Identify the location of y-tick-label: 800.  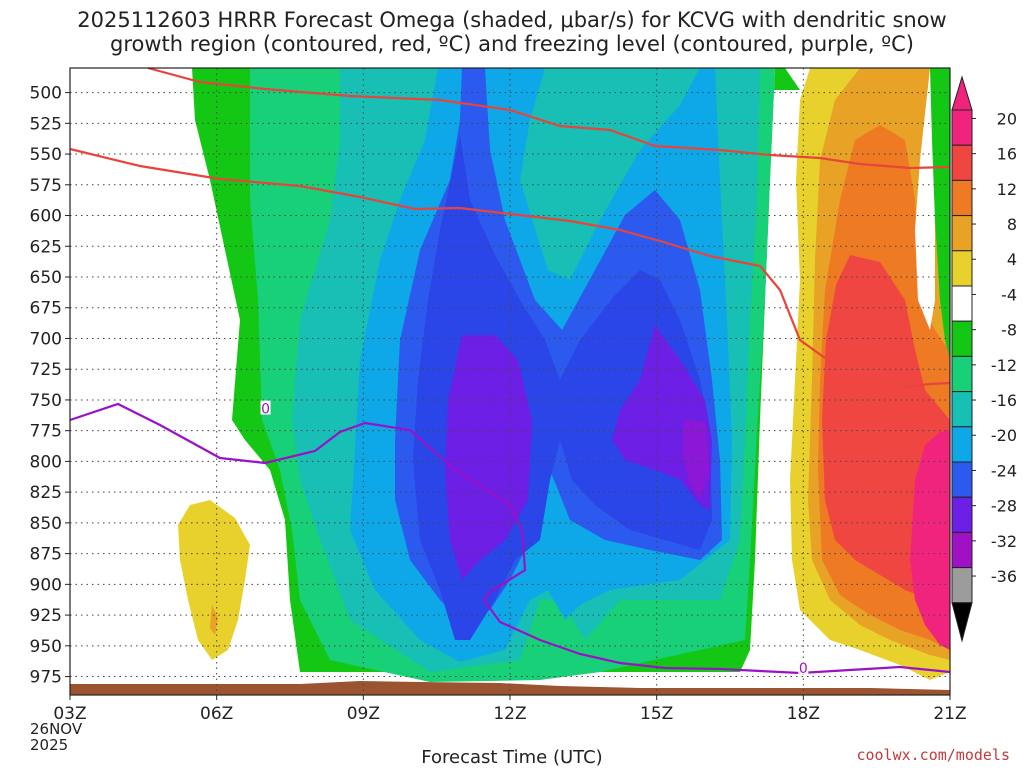
(46, 462).